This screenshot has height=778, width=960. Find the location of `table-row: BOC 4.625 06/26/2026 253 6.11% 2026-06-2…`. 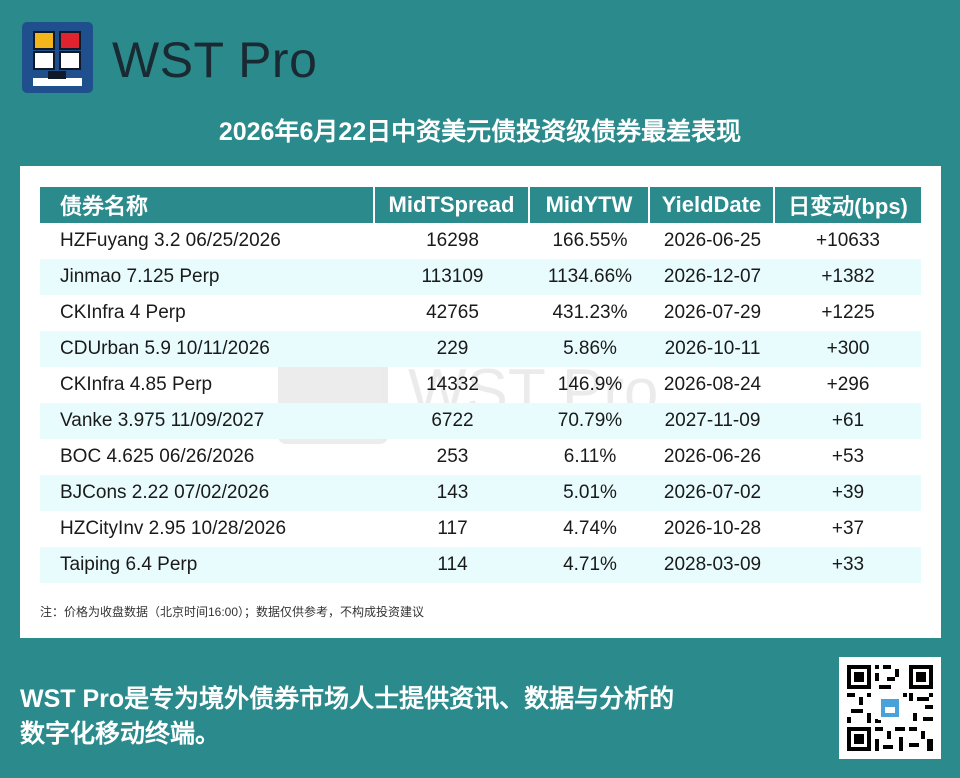

table-row: BOC 4.625 06/26/2026 253 6.11% 2026-06-2… is located at coordinates (480, 457).